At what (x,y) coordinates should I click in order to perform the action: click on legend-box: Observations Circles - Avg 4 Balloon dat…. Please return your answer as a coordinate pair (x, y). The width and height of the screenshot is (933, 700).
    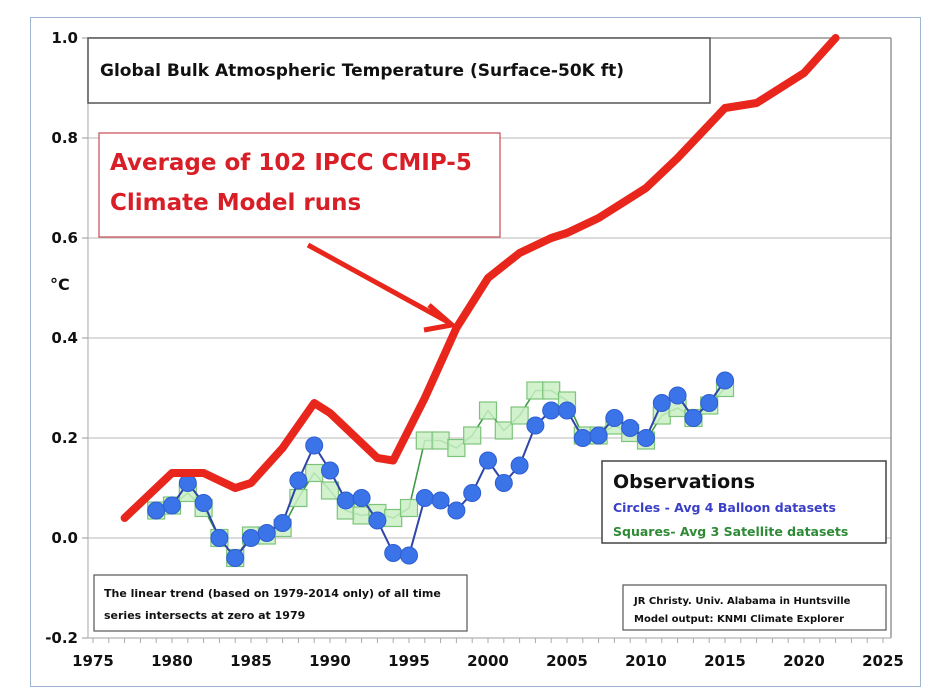
    Looking at the image, I should click on (744, 502).